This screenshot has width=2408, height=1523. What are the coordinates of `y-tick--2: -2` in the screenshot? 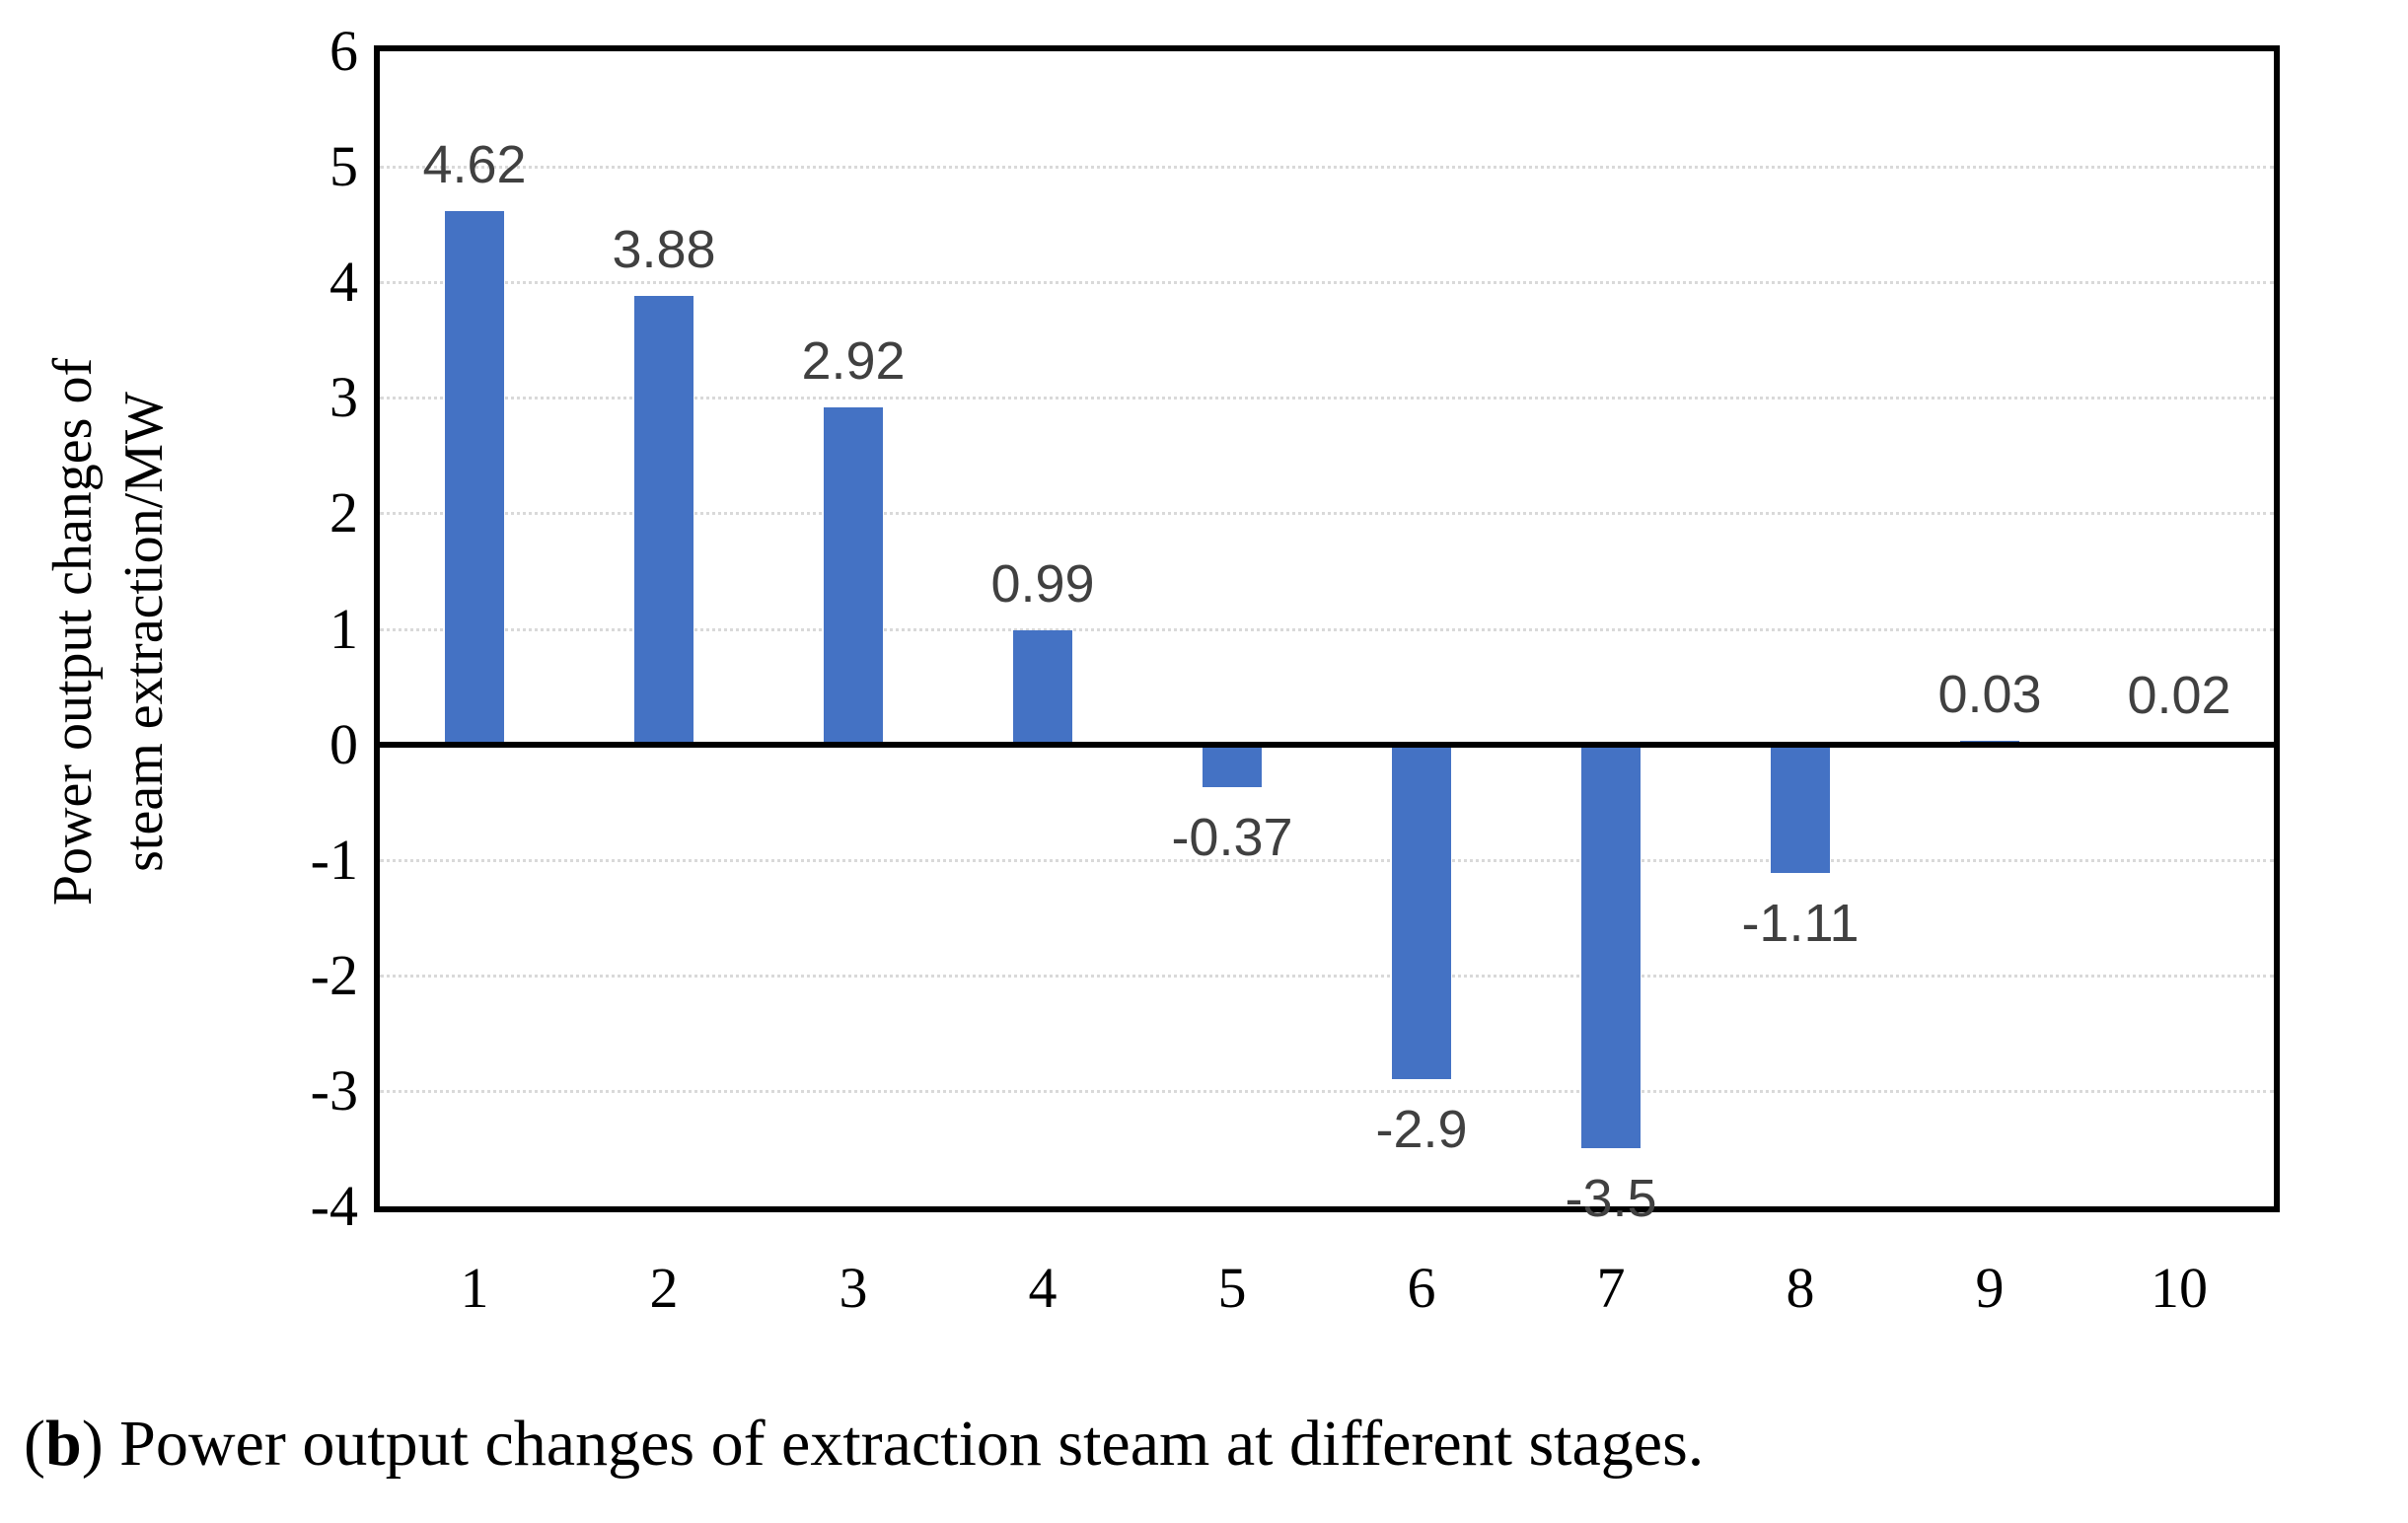 It's located at (334, 974).